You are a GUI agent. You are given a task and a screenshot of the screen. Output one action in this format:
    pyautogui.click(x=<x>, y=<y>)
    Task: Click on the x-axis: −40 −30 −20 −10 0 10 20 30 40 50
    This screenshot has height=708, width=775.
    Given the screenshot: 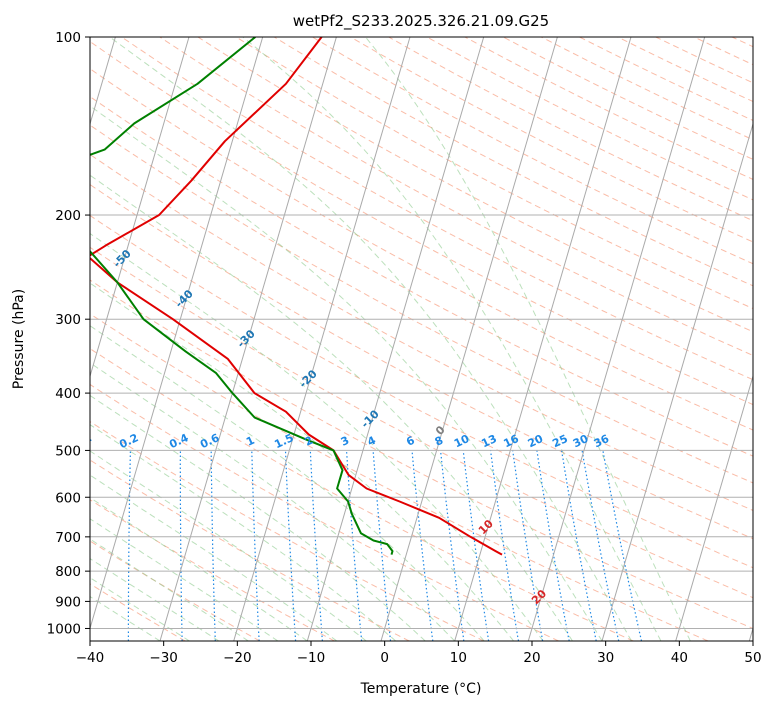 What is the action you would take?
    pyautogui.click(x=419, y=653)
    